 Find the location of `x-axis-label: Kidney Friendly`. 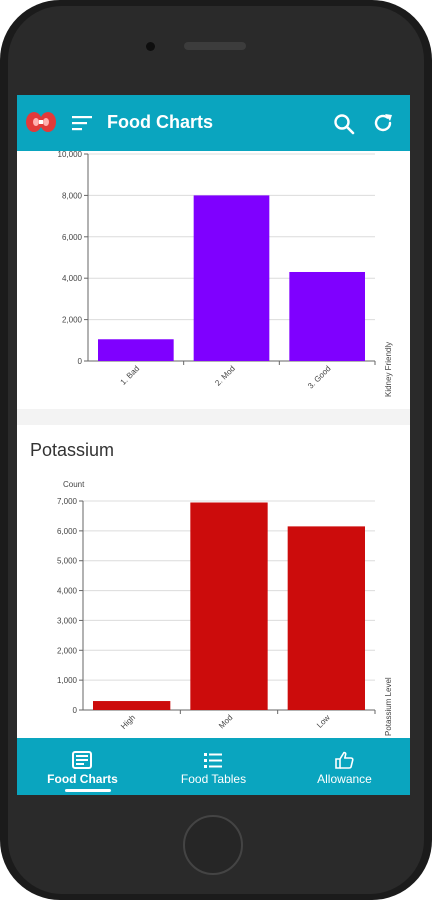

x-axis-label: Kidney Friendly is located at coordinates (388, 369).